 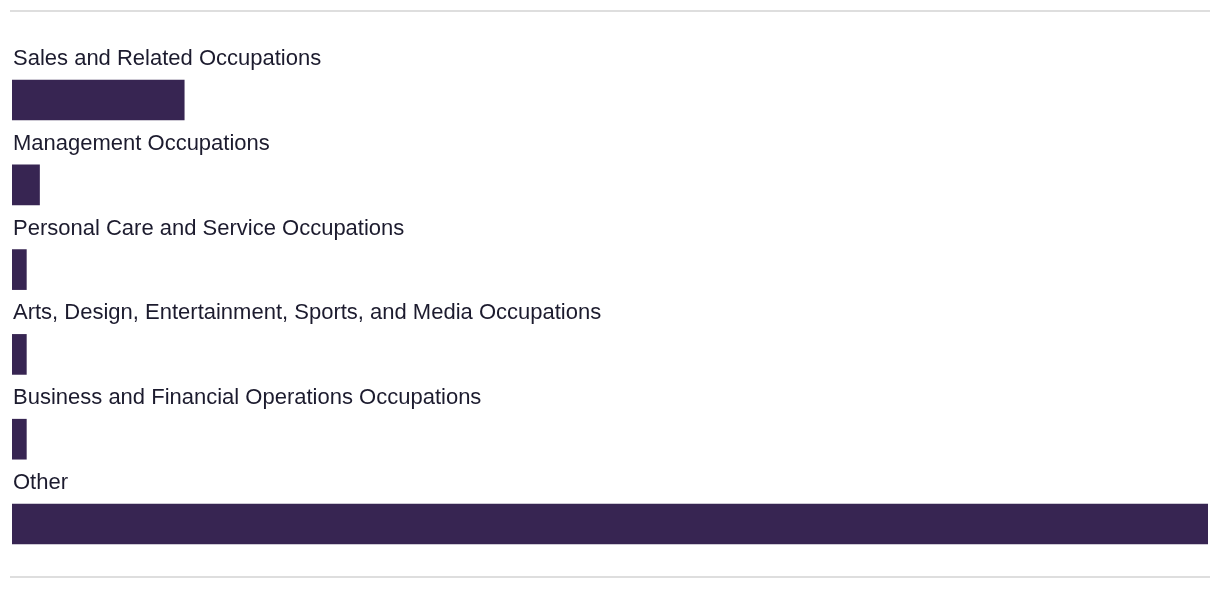 I want to click on y-tick-label: Sales and Related Occupations, so click(x=167, y=57).